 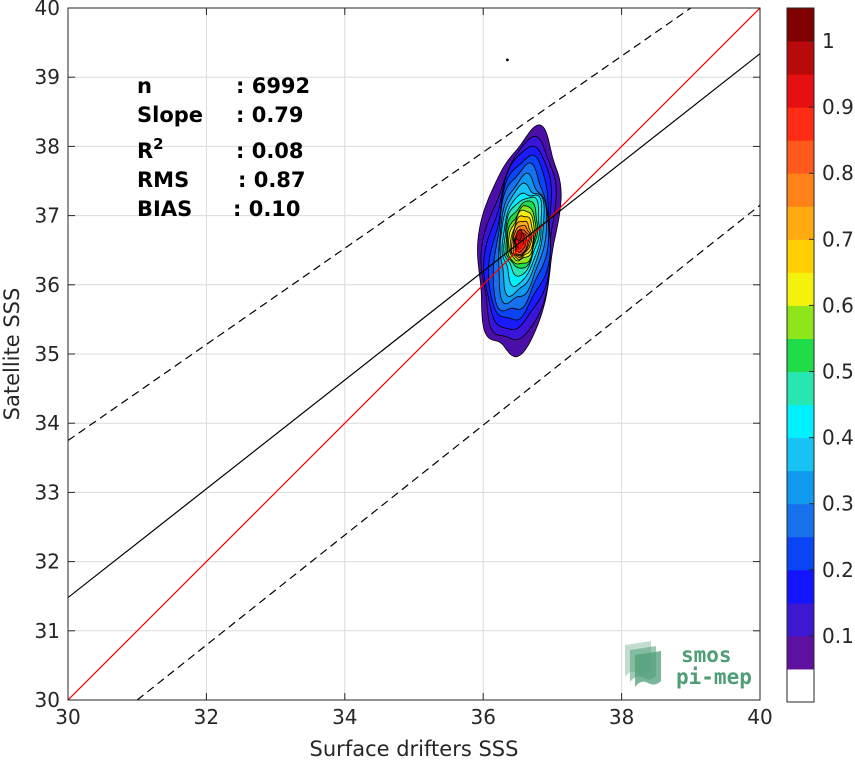 I want to click on density-contours, so click(x=519, y=208).